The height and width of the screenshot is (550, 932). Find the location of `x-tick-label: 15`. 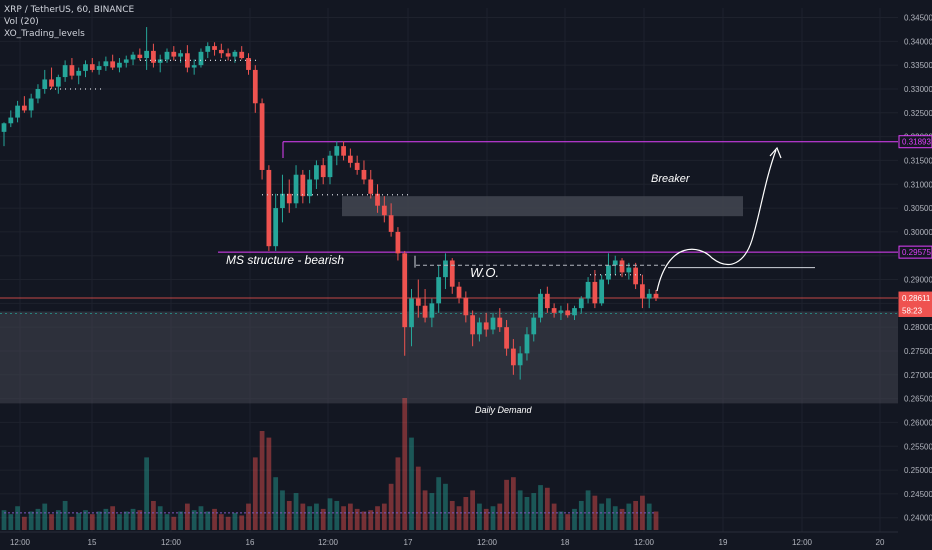

x-tick-label: 15 is located at coordinates (92, 542).